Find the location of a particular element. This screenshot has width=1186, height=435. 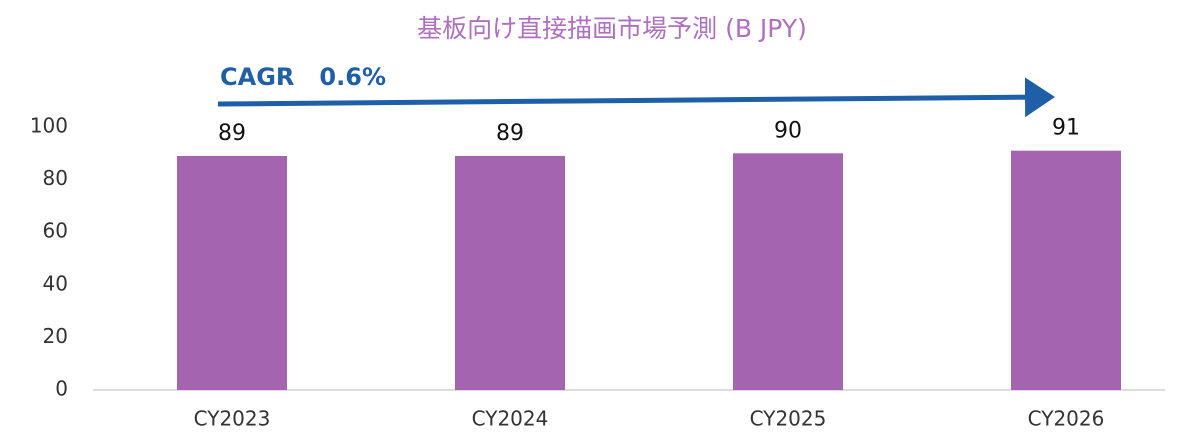

y-tick-label: 0 is located at coordinates (61, 389).